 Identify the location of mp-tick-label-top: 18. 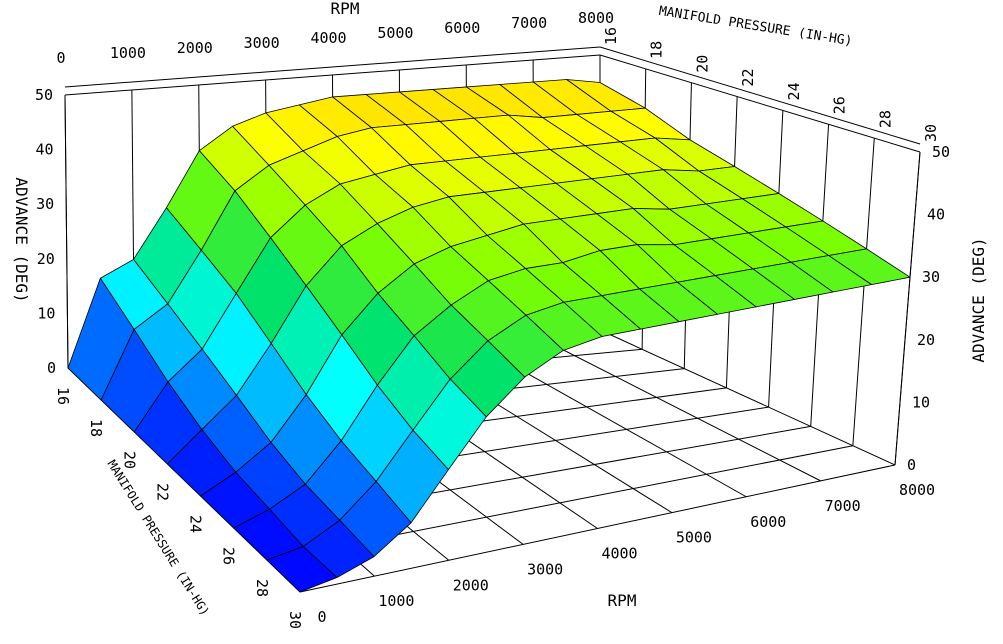
(657, 50).